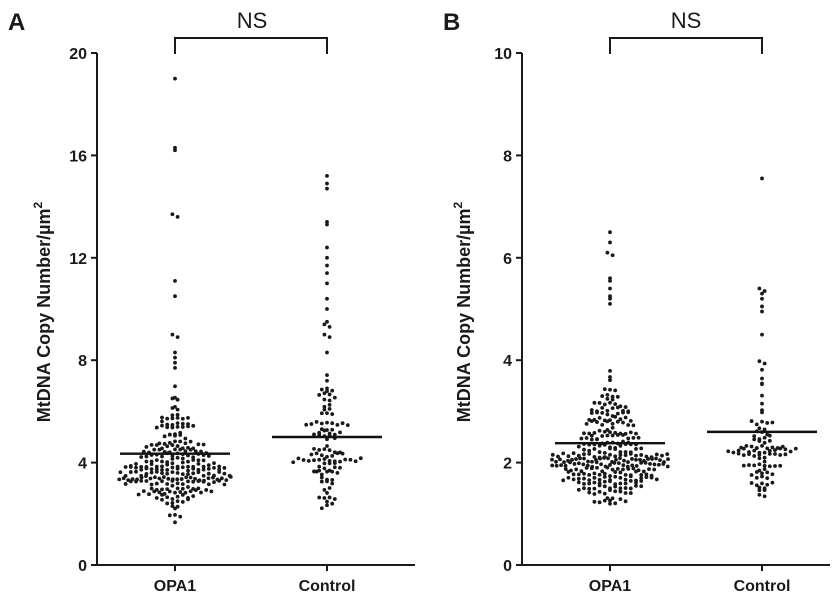 This screenshot has width=834, height=598. I want to click on panel-b-label: B, so click(451, 22).